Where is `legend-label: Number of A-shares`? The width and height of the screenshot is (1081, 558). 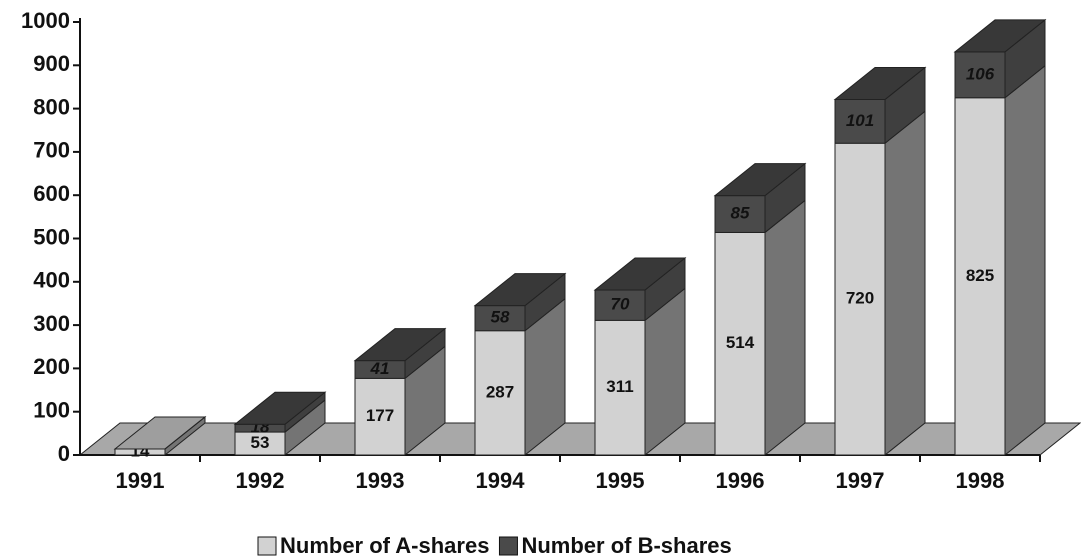
legend-label: Number of A-shares is located at coordinates (384, 545).